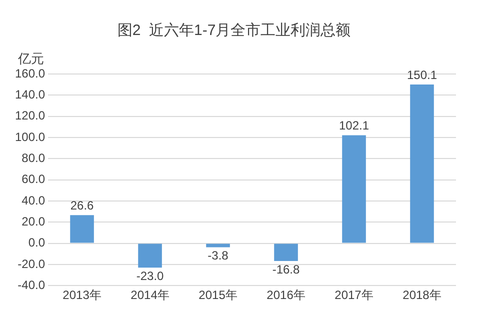 This screenshot has width=480, height=318. What do you see at coordinates (286, 295) in the screenshot?
I see `x-tick-label: 2016年` at bounding box center [286, 295].